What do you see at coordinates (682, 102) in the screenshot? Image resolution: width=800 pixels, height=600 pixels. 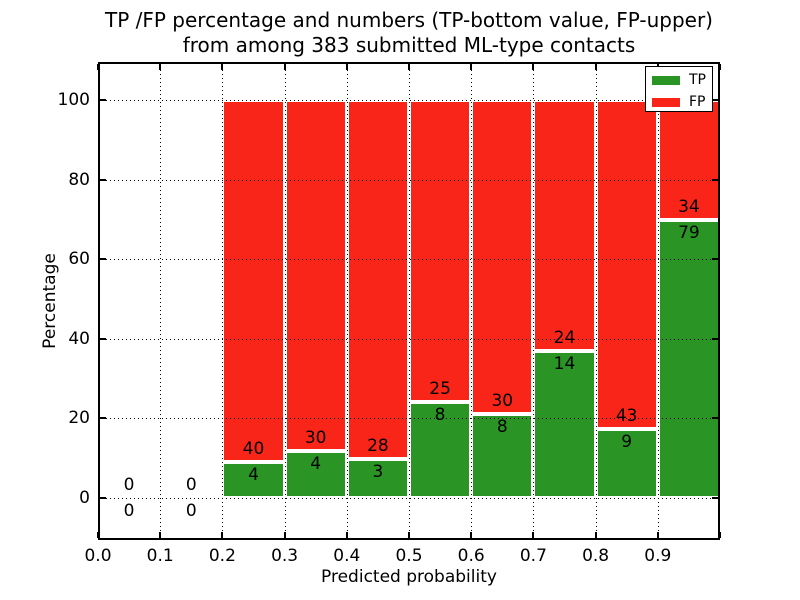 I see `legend-entry-fp: FP` at bounding box center [682, 102].